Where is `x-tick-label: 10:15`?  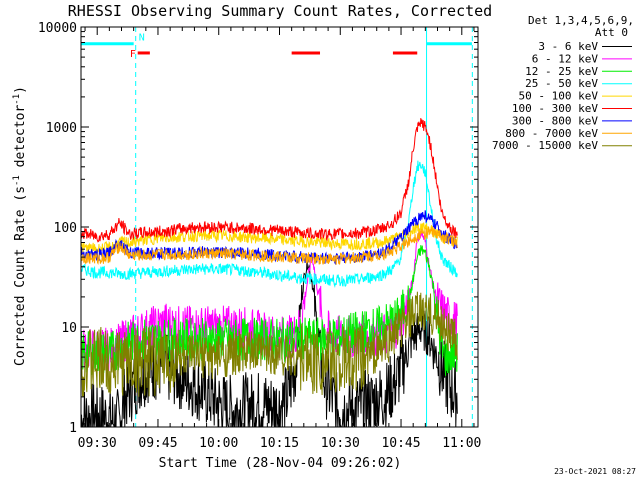
x-tick-label: 10:15 is located at coordinates (279, 443).